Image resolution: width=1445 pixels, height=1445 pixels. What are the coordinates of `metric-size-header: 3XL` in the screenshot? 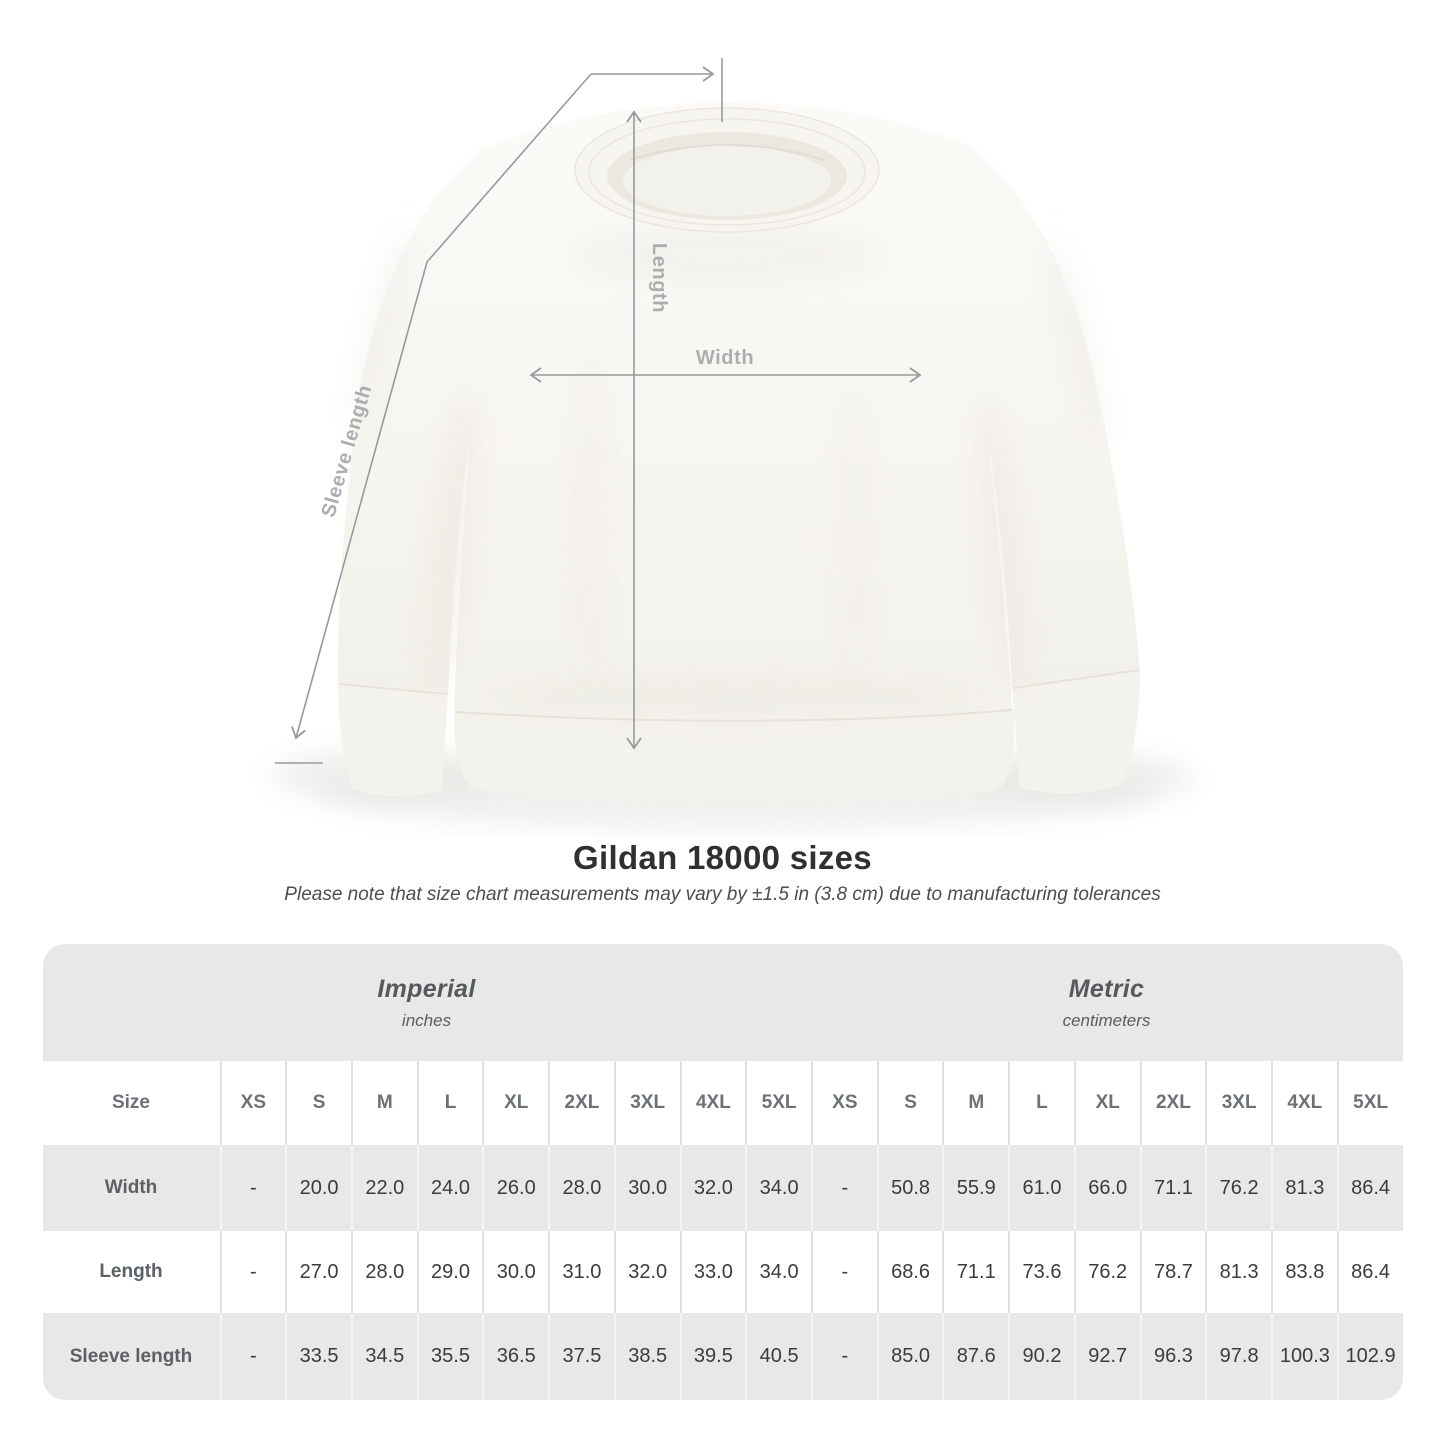 It's located at (1238, 1103).